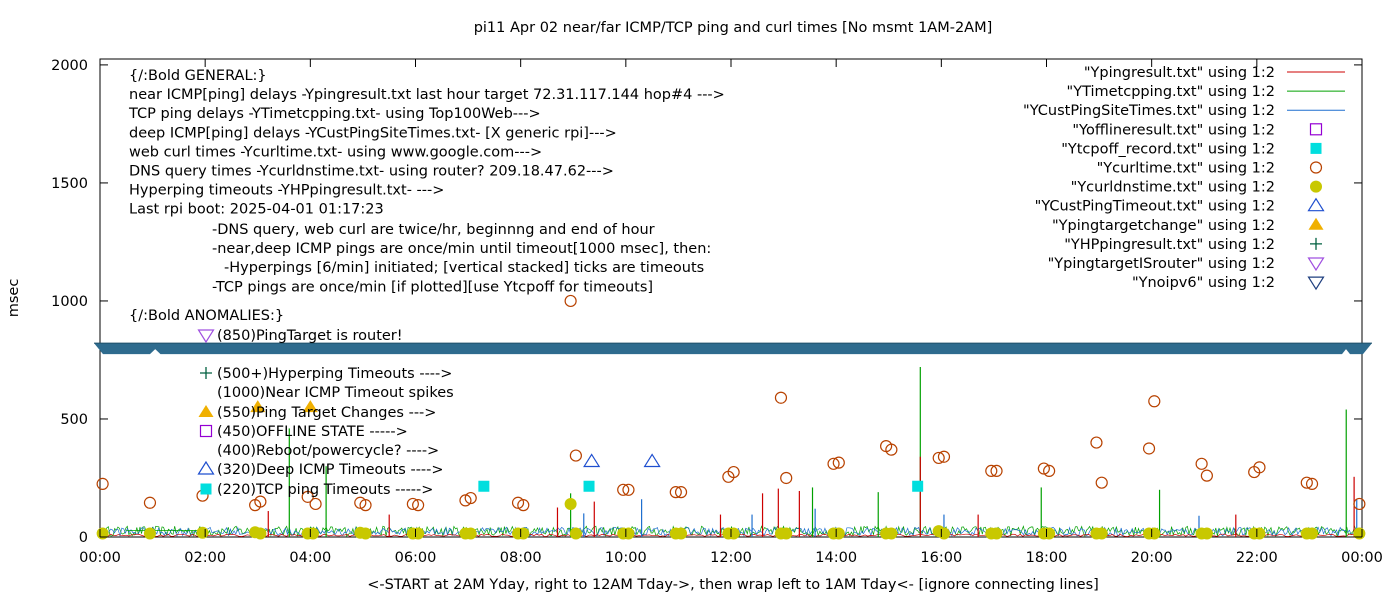 Image resolution: width=1400 pixels, height=600 pixels. I want to click on x-tick-label: 14:00, so click(836, 558).